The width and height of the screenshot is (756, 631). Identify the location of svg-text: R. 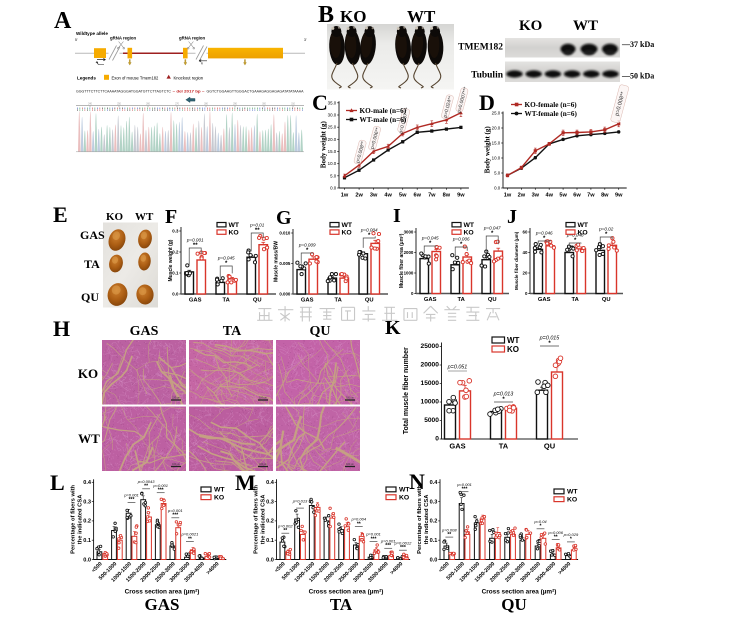
(202, 64).